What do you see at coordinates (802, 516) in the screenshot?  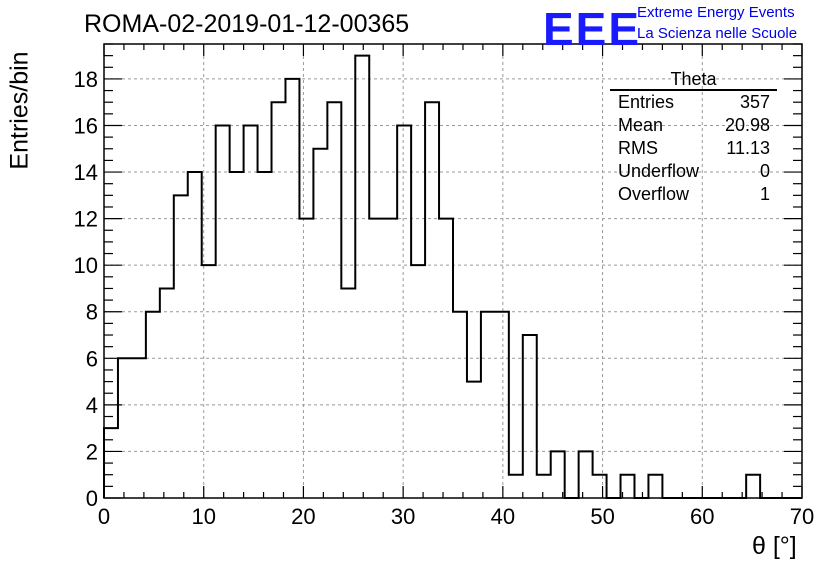 I see `x-tick-label: 70` at bounding box center [802, 516].